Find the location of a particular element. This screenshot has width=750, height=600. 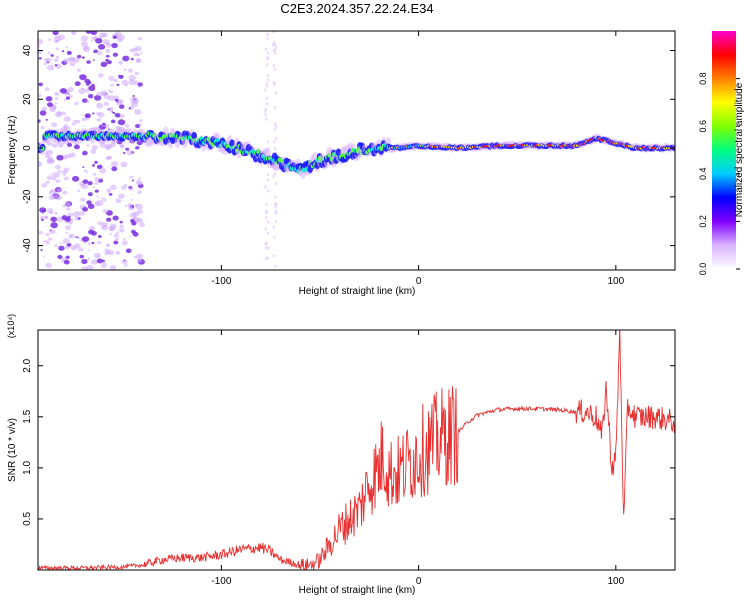

snr-x-tick-label: 100 is located at coordinates (615, 581).